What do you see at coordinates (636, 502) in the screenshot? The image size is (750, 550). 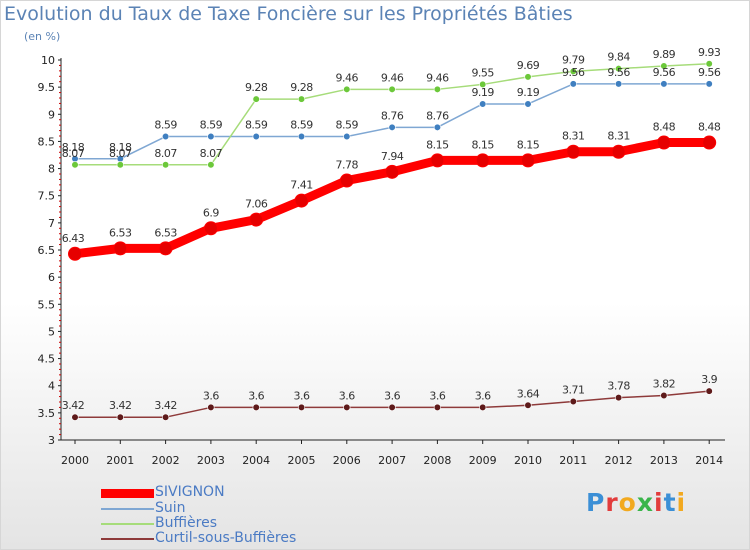 I see `proxiti-logo: Proxiti` at bounding box center [636, 502].